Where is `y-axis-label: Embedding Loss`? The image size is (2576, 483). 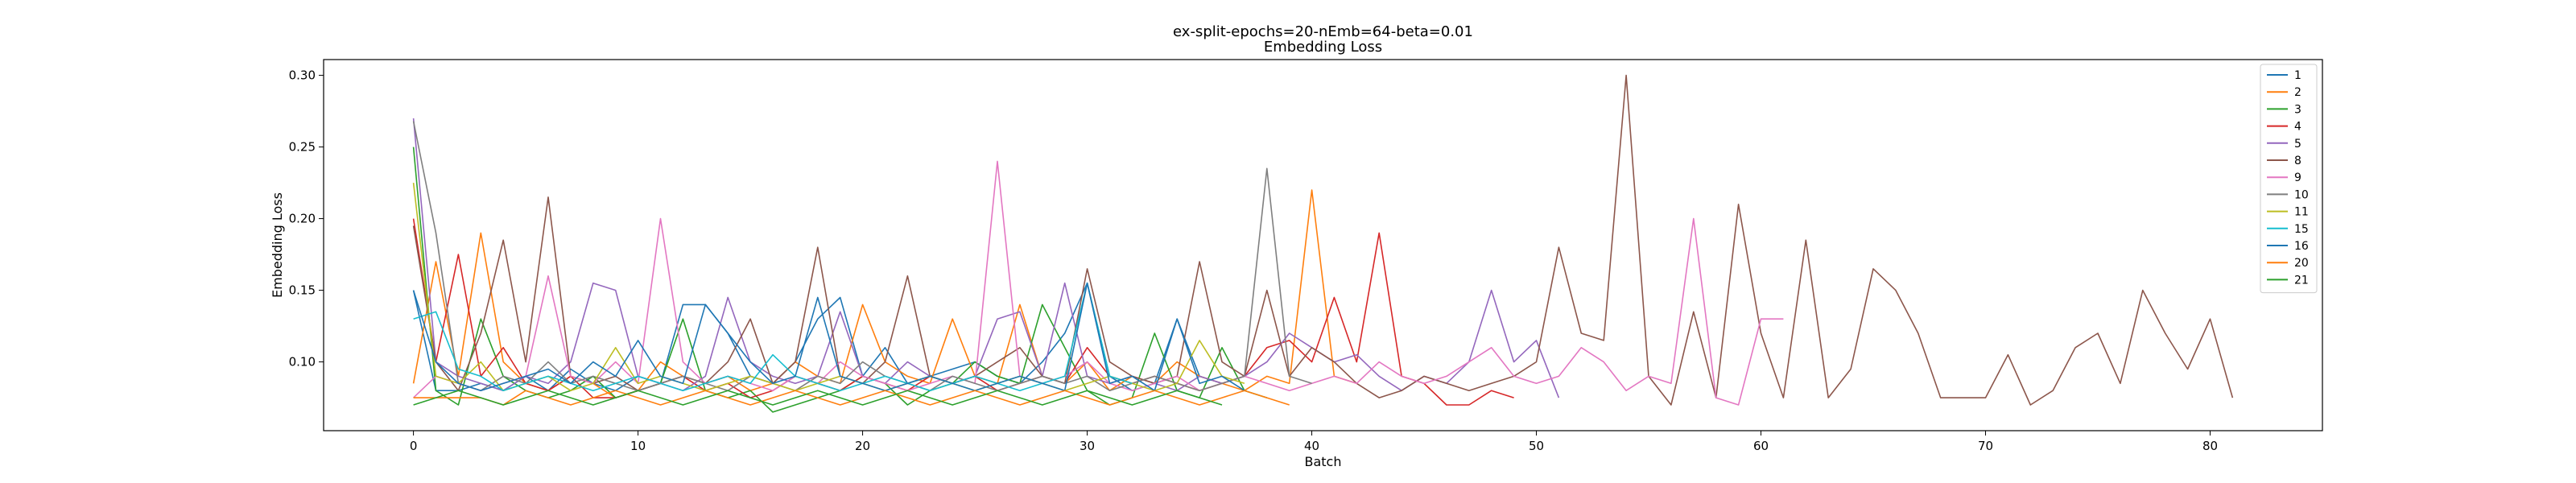
y-axis-label: Embedding Loss is located at coordinates (277, 245).